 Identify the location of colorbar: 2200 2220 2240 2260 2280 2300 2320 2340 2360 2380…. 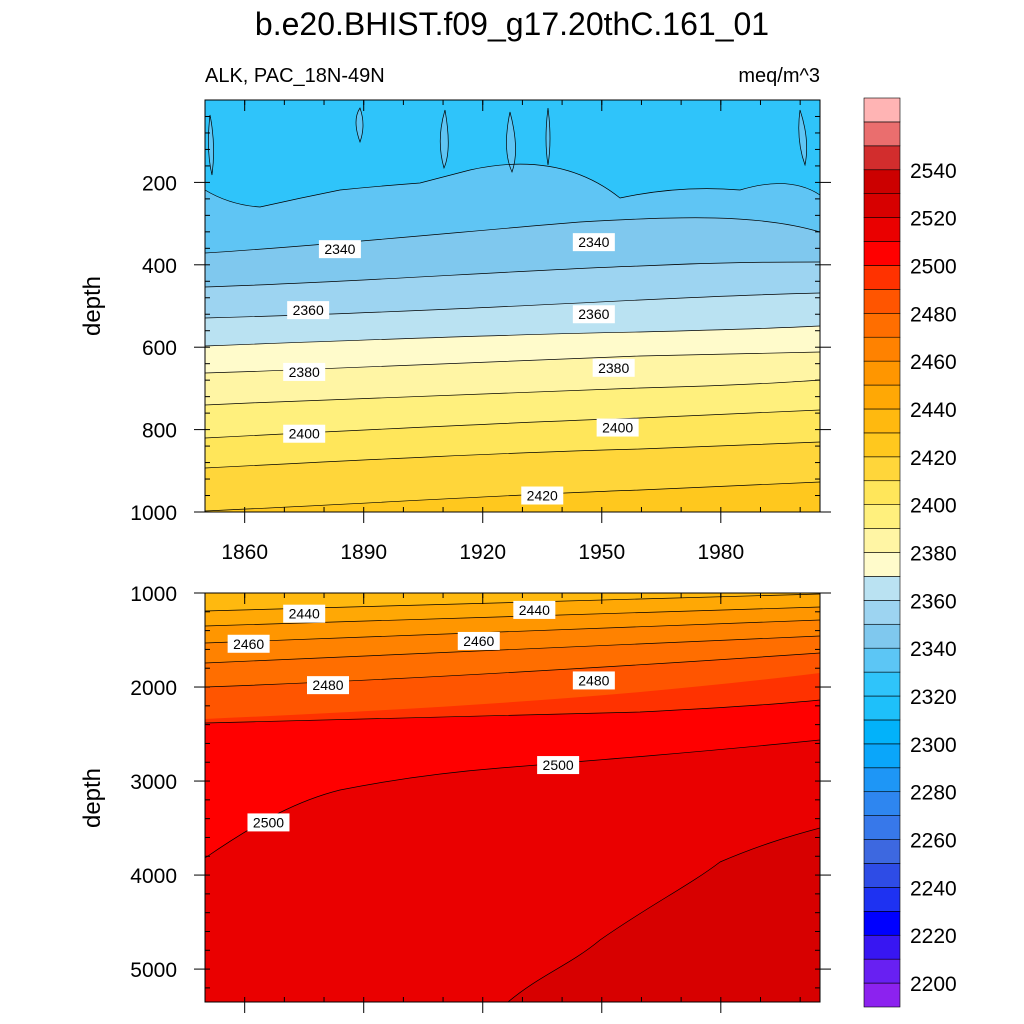
(910, 552).